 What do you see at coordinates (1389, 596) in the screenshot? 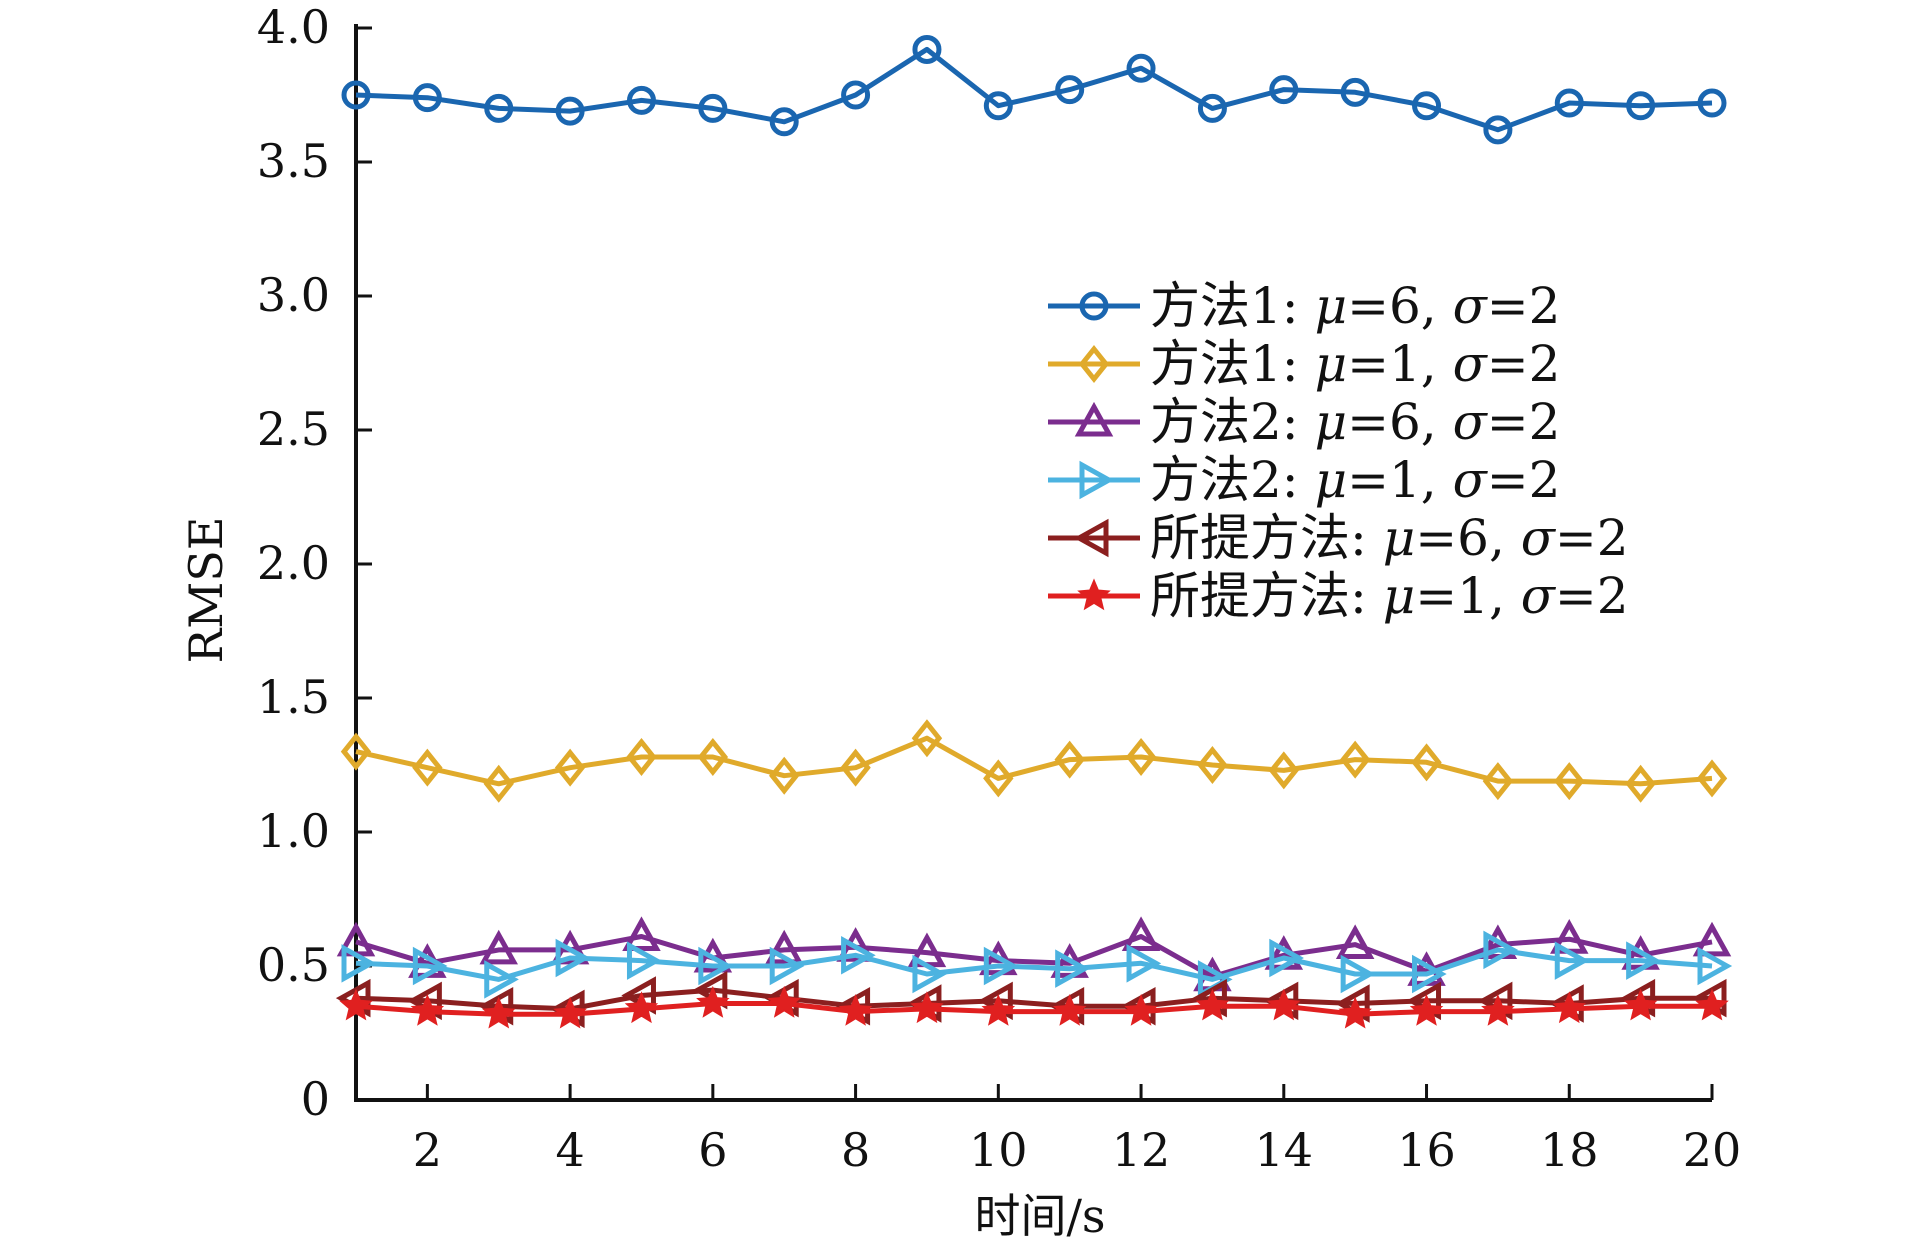
I see `legend-label: 所提方法: μ=1, σ=2` at bounding box center [1389, 596].